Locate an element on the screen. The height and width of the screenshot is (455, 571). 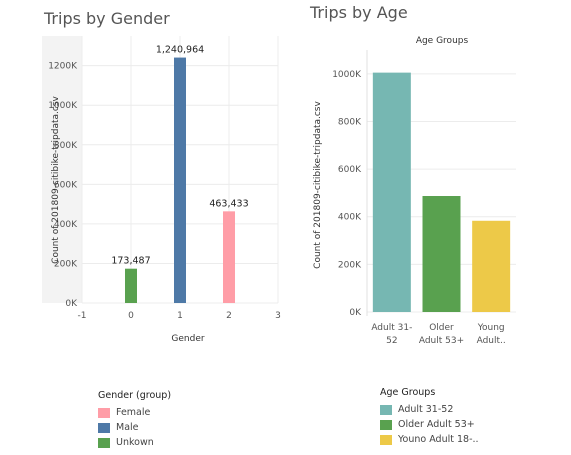
age-legend-title: Age Groups is located at coordinates (408, 392).